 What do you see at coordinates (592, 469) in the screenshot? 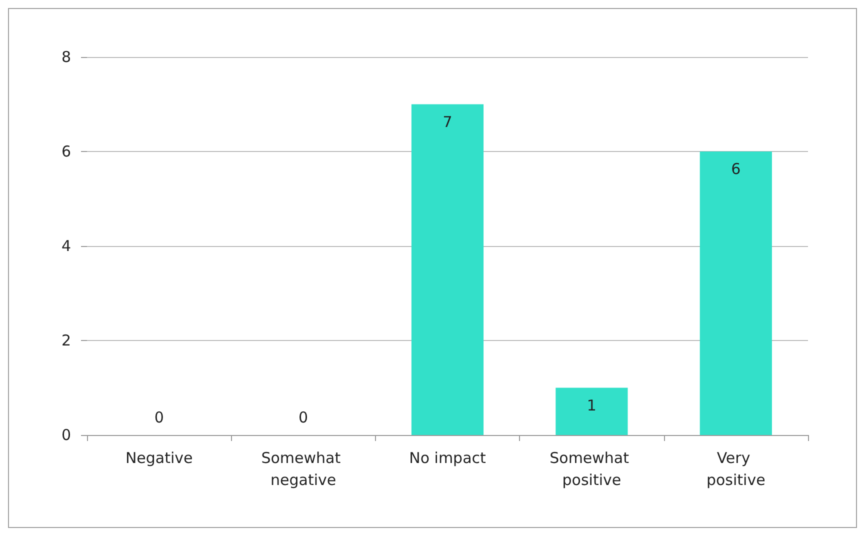
I see `x-tick-label: Somewhat positive` at bounding box center [592, 469].